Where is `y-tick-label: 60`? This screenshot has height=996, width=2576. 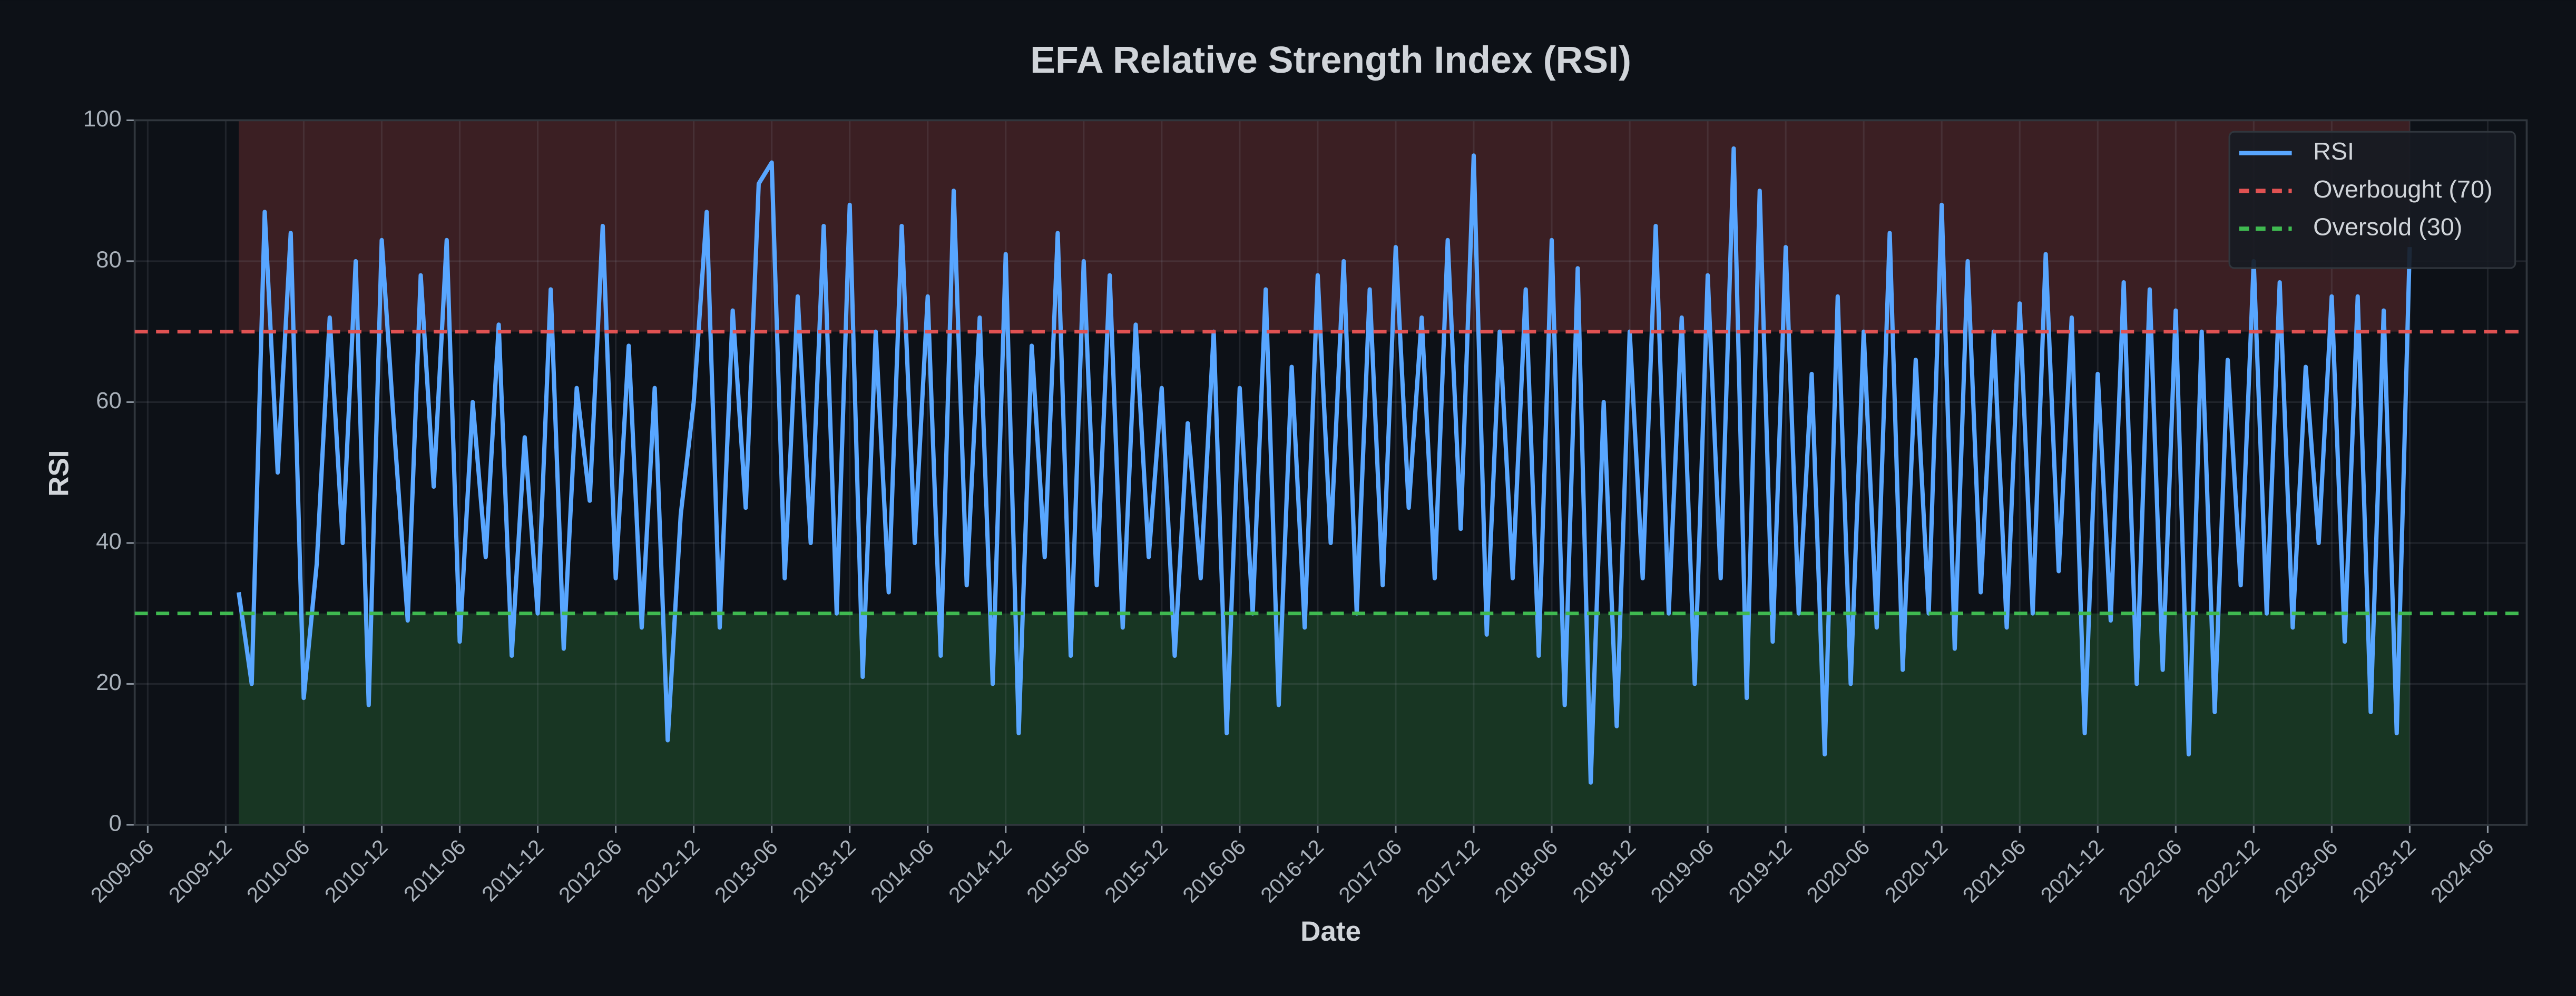
y-tick-label: 60 is located at coordinates (109, 400).